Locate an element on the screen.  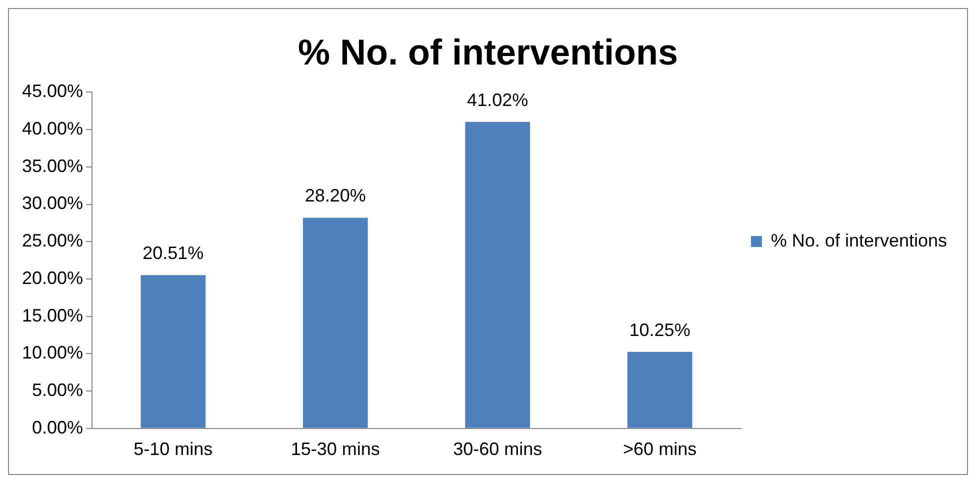
x-tick-label: 30-60 mins is located at coordinates (497, 449).